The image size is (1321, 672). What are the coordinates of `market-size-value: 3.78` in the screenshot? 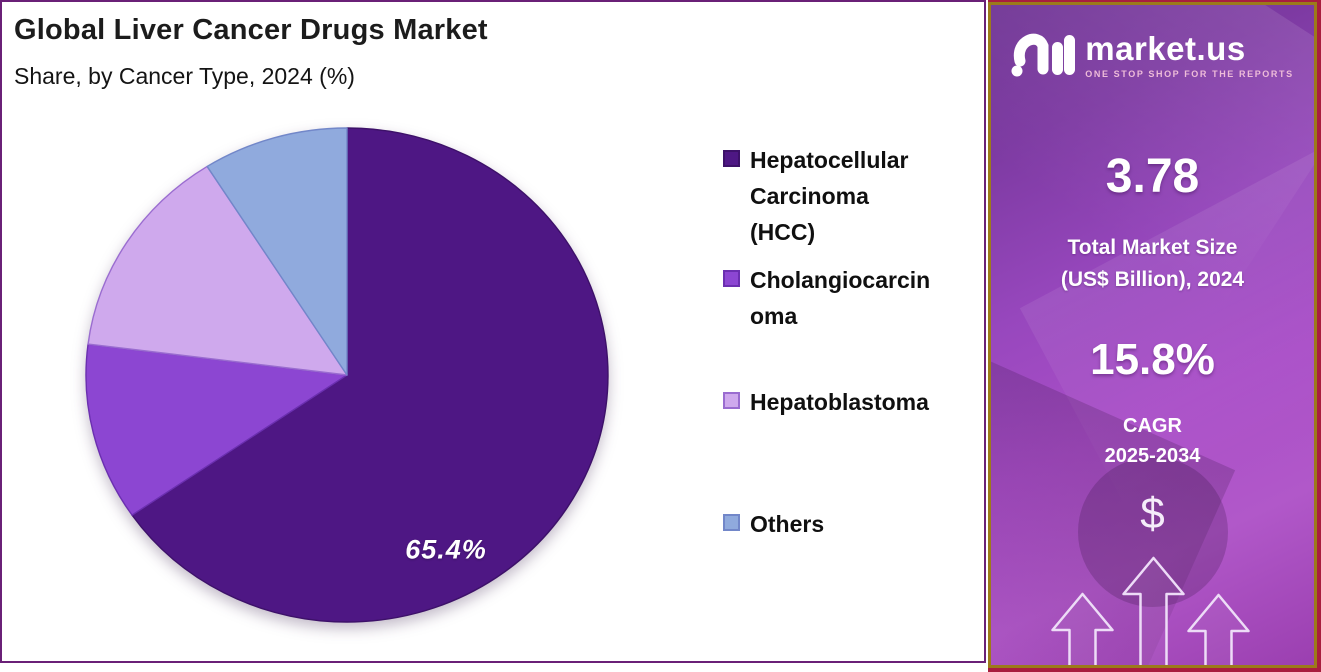 It's located at (1152, 176).